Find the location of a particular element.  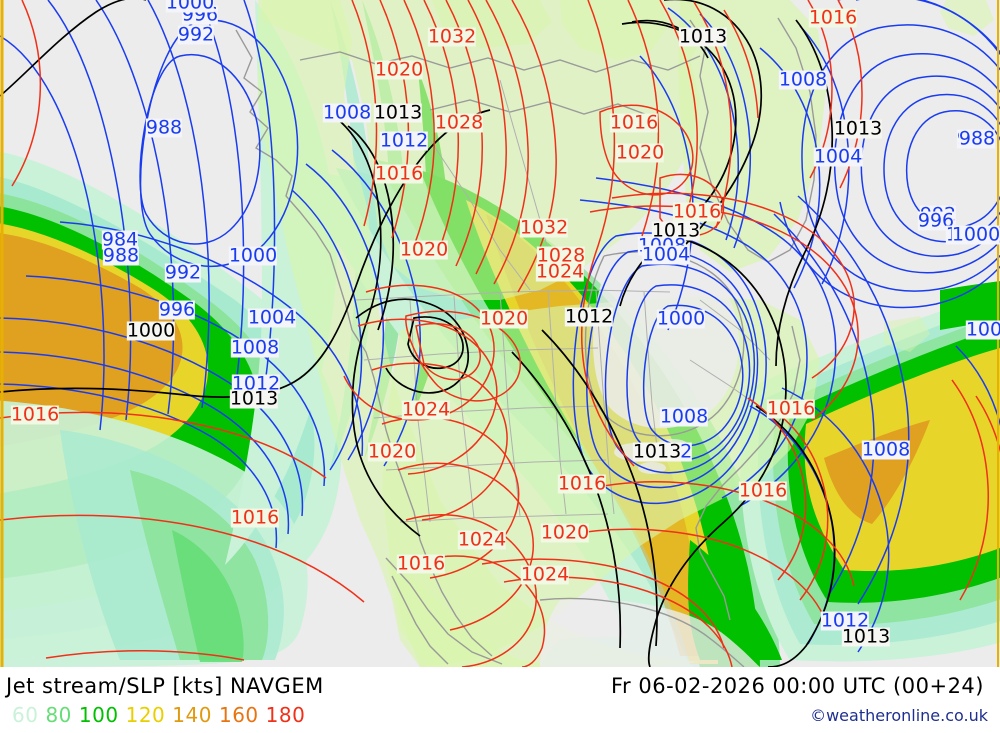

map-title: Jet stream/SLP [kts] NAVGEM is located at coordinates (165, 686).